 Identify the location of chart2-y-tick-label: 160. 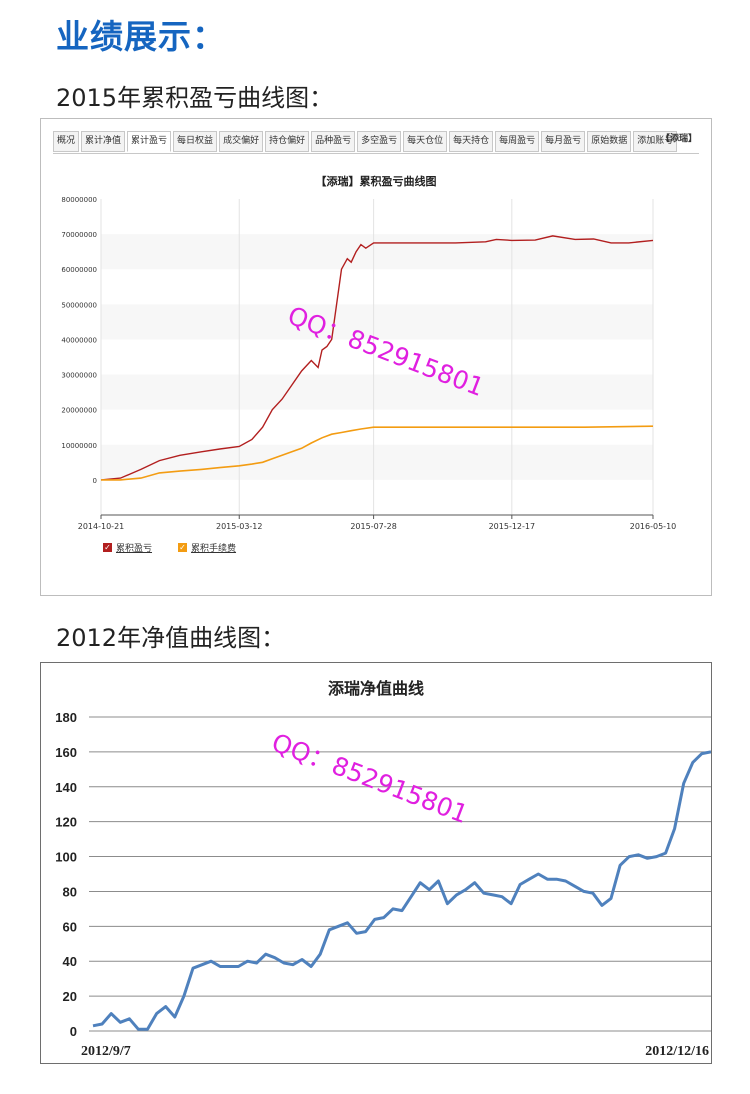
(66, 752).